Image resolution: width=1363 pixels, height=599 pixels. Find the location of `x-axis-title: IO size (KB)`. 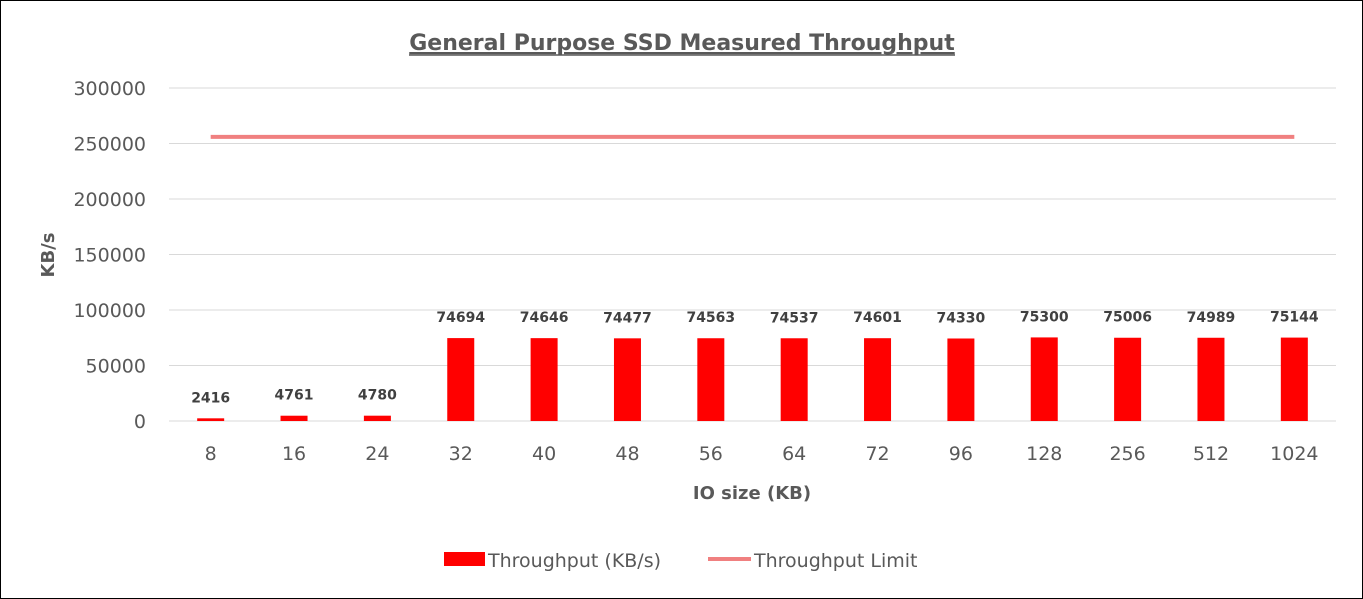

x-axis-title: IO size (KB) is located at coordinates (752, 493).